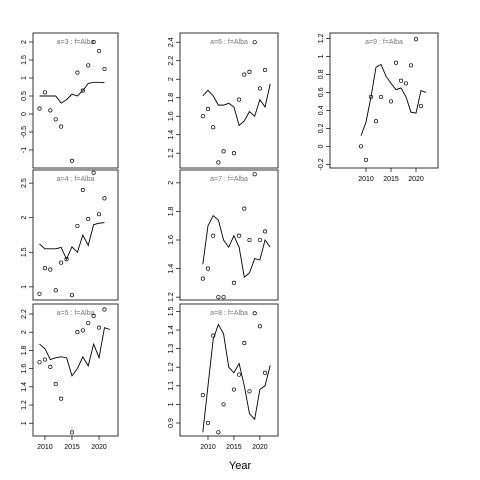 This screenshot has width=480, height=480. What do you see at coordinates (76, 179) in the screenshot?
I see `panel-title: a=4 : f=Alba` at bounding box center [76, 179].